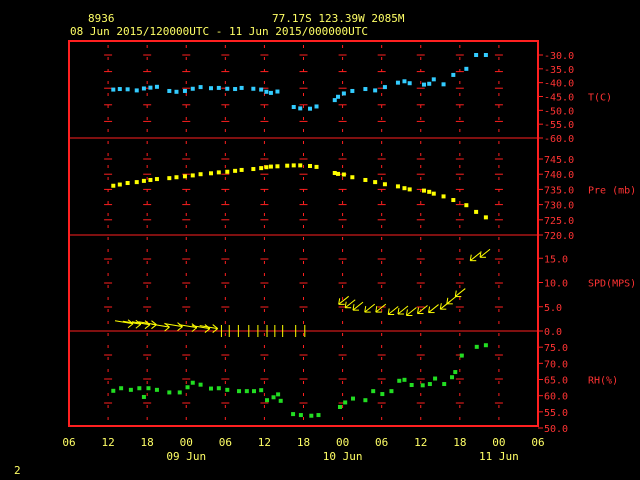 This screenshot has height=480, width=640. Describe the element at coordinates (556, 259) in the screenshot. I see `axis-tick-label: 15.0` at that location.